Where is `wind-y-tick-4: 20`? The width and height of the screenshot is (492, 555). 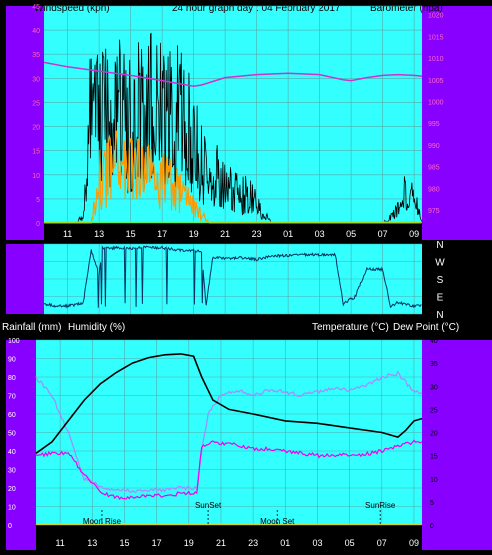
wind-y-tick-4: 20 is located at coordinates (36, 128).